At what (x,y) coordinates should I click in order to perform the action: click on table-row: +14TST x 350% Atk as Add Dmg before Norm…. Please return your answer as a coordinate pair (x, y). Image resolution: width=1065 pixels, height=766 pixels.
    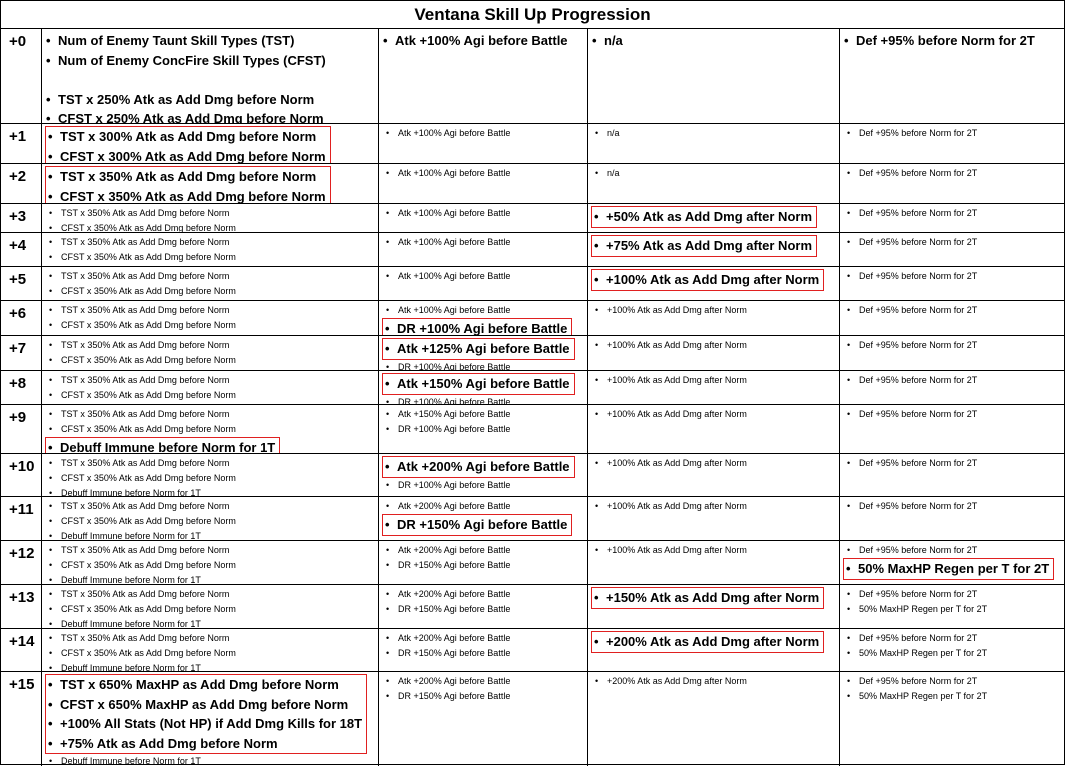
    Looking at the image, I should click on (532, 650).